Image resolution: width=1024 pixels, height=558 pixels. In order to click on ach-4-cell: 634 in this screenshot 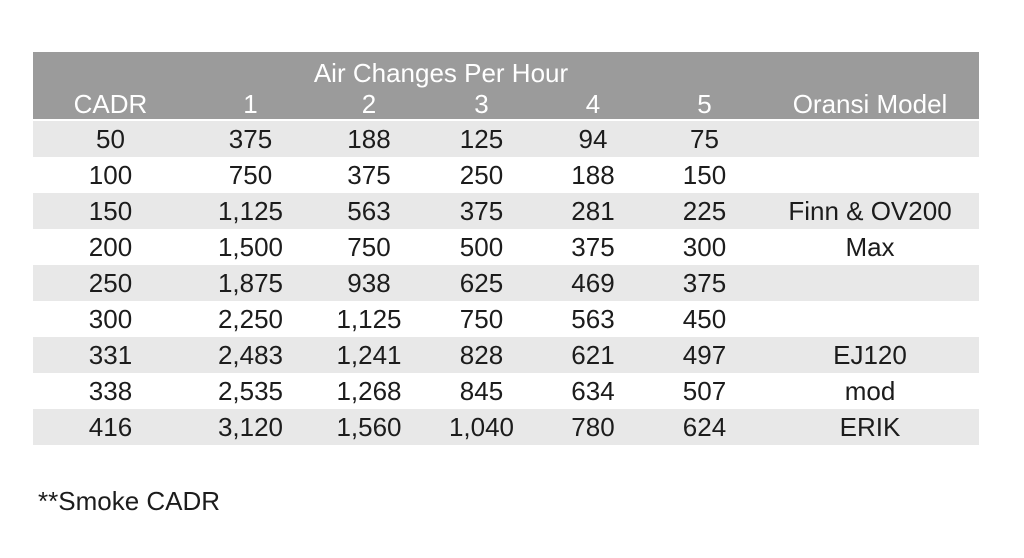, I will do `click(593, 391)`.